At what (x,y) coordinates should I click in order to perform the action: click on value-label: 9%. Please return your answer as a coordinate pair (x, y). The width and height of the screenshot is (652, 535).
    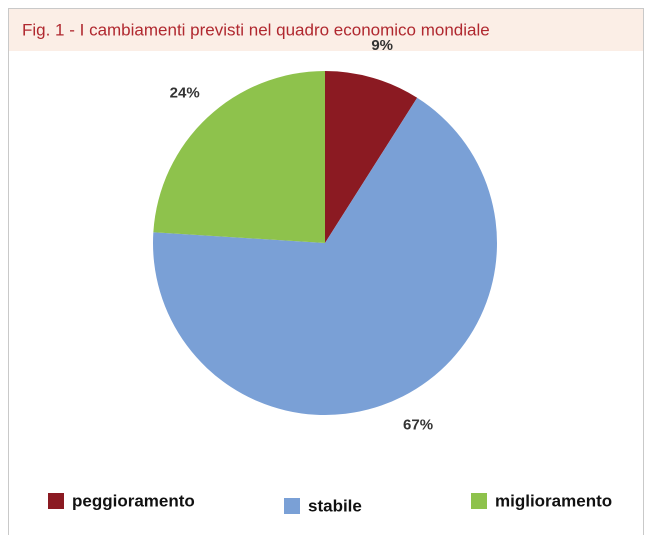
    Looking at the image, I should click on (382, 45).